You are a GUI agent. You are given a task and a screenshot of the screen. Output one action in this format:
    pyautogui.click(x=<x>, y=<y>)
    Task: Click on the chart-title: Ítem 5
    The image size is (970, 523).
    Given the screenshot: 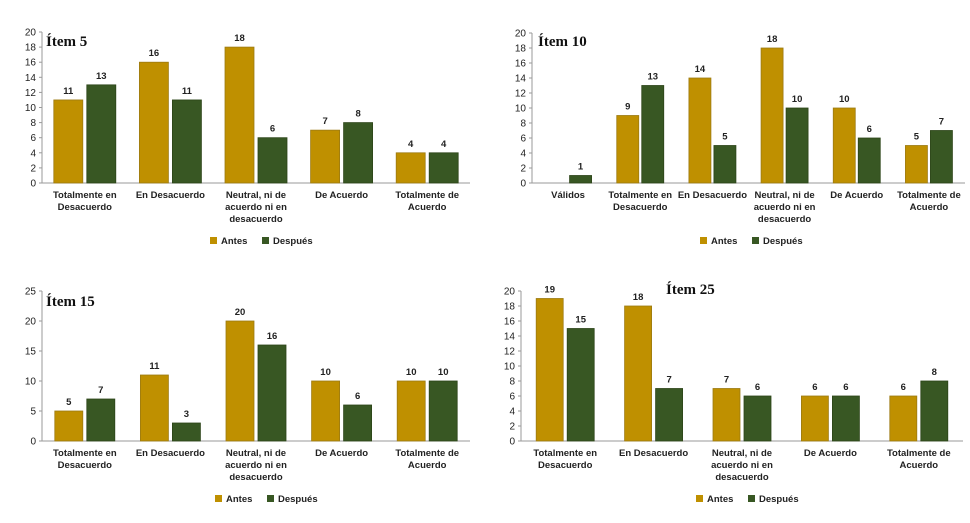 What is the action you would take?
    pyautogui.click(x=66, y=41)
    